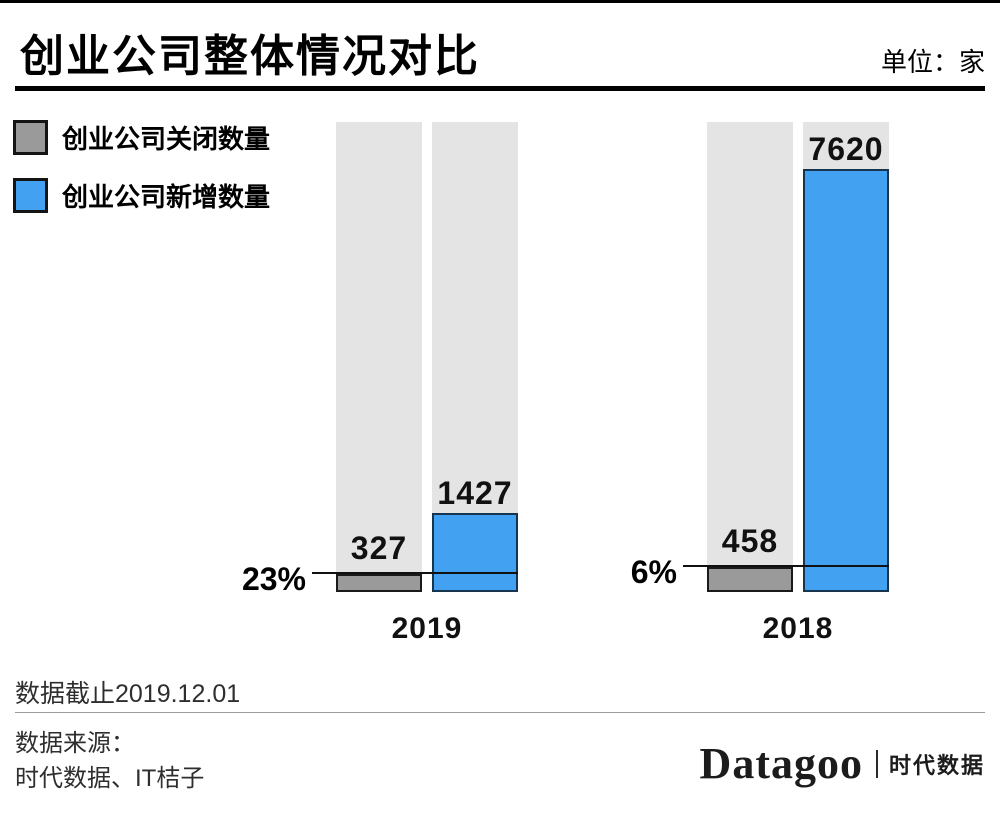 This screenshot has width=1000, height=816. I want to click on ratio-label-2018: 6%, so click(653, 572).